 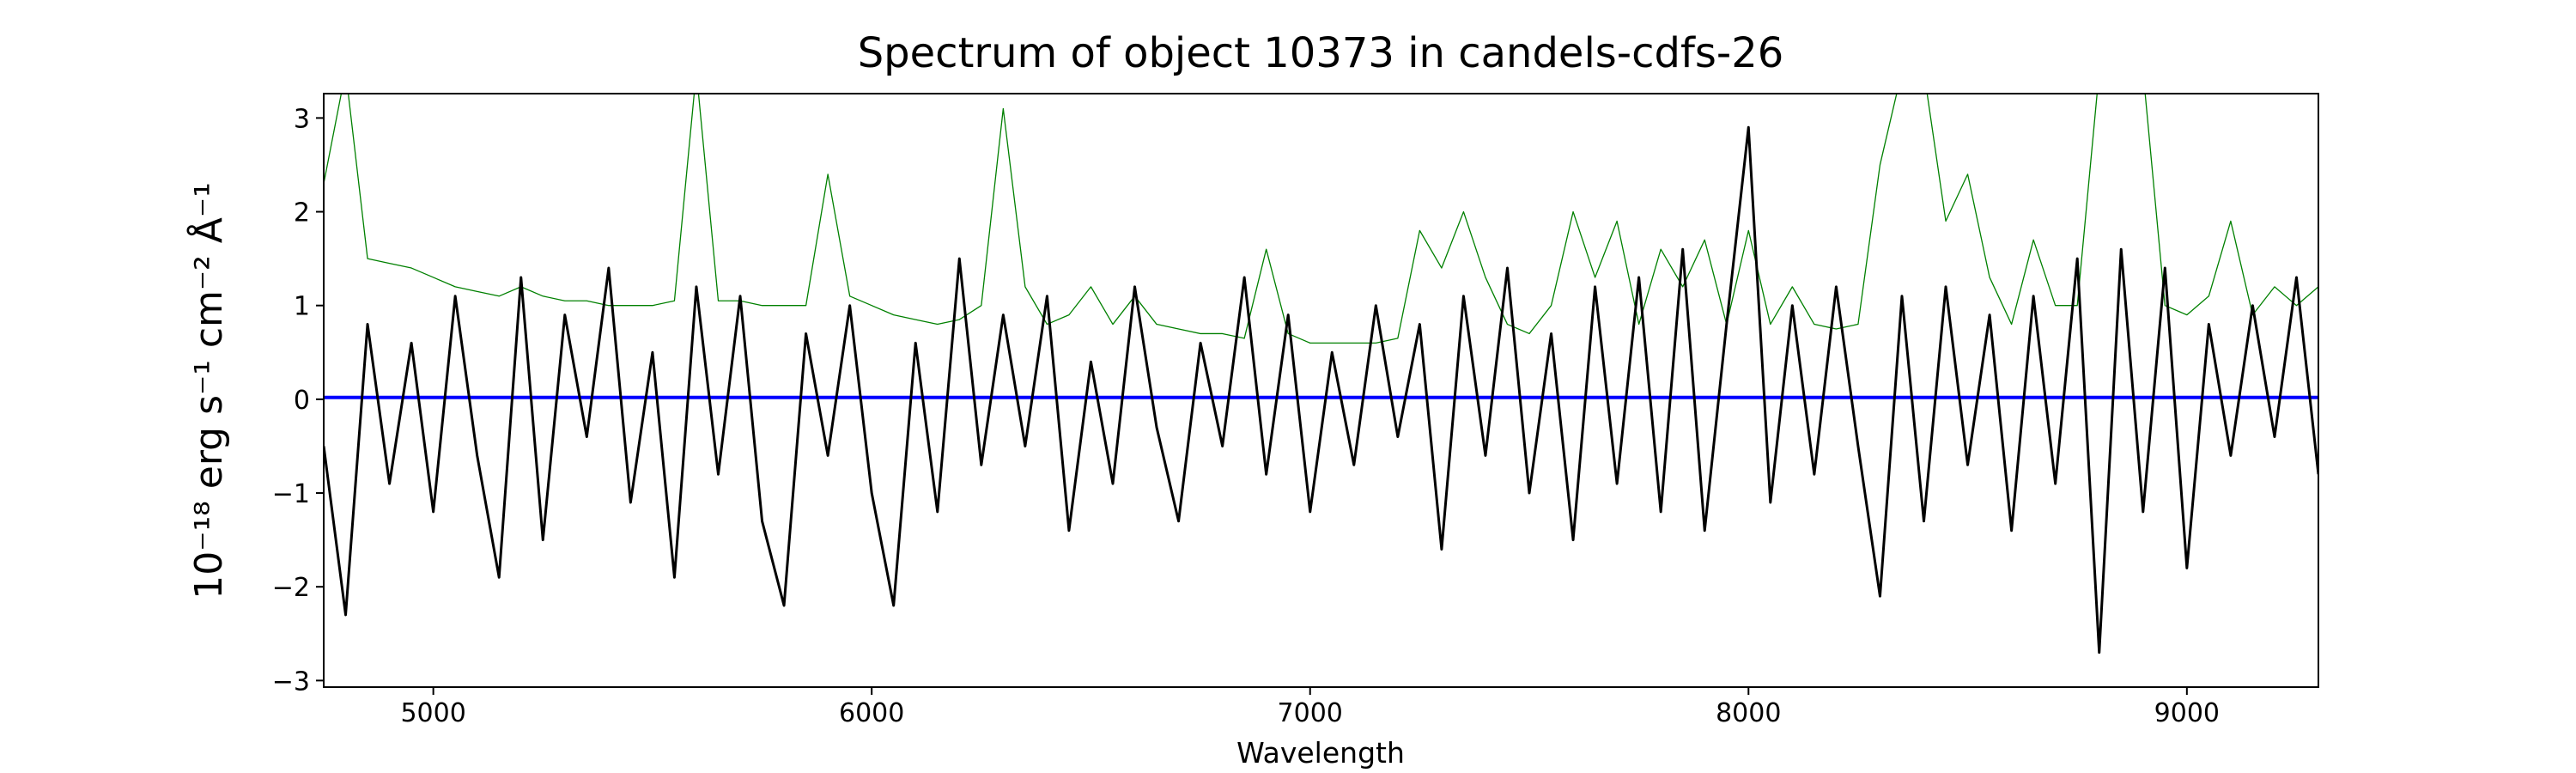 I want to click on y-axis-label: 10⁻¹⁸ erg s⁻¹ cm⁻² Å⁻¹, so click(x=208, y=390).